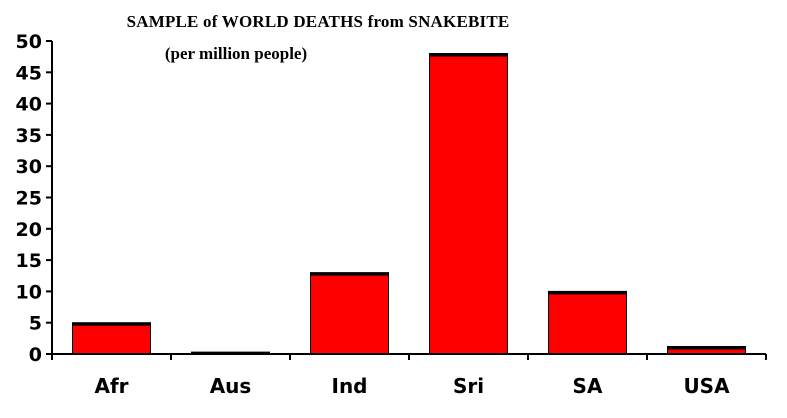 The width and height of the screenshot is (787, 418). What do you see at coordinates (111, 338) in the screenshot?
I see `bar-afr` at bounding box center [111, 338].